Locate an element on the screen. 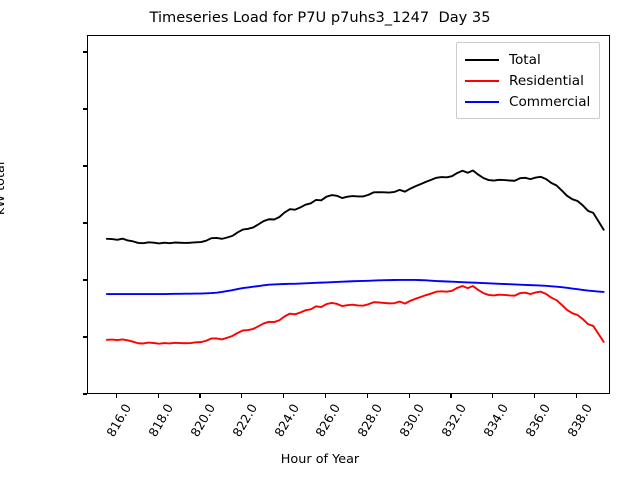  chart-legend: Total Residential Commercial is located at coordinates (528, 80).